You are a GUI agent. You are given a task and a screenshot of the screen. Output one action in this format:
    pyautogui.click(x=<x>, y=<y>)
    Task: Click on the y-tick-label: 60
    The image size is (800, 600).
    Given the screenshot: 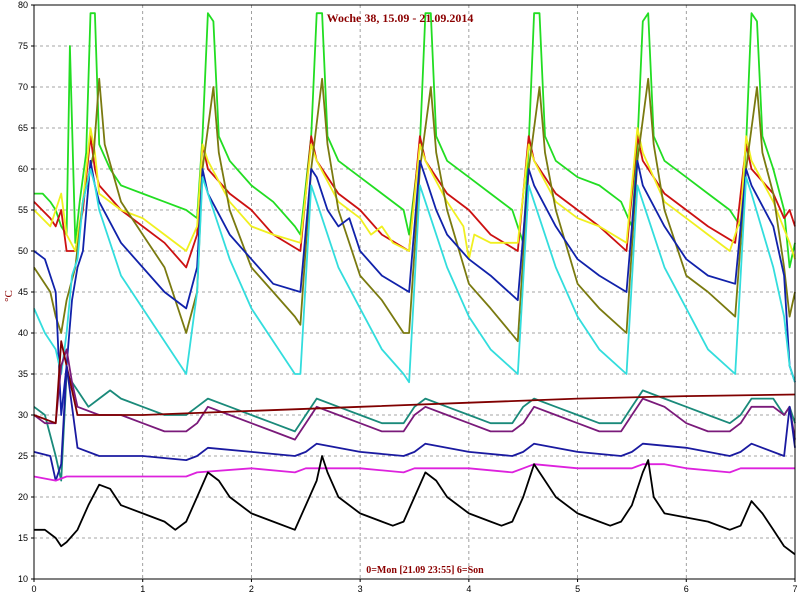 What is the action you would take?
    pyautogui.click(x=23, y=169)
    